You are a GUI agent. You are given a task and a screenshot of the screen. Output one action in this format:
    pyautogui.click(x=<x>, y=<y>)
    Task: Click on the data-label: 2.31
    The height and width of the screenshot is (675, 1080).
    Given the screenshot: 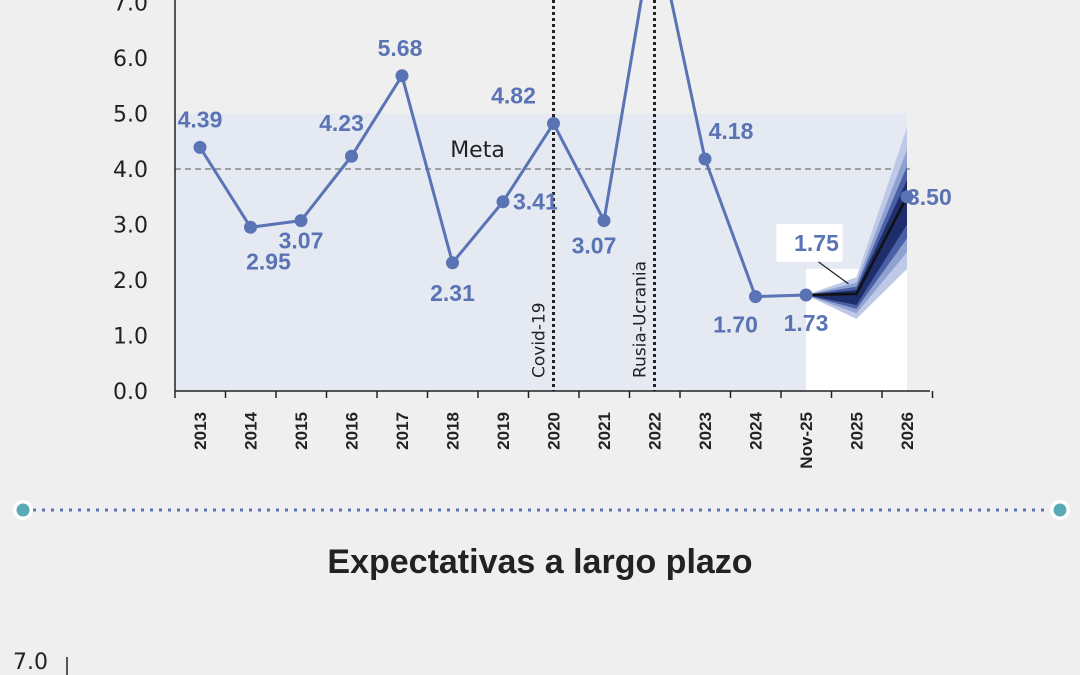 What is the action you would take?
    pyautogui.click(x=452, y=293)
    